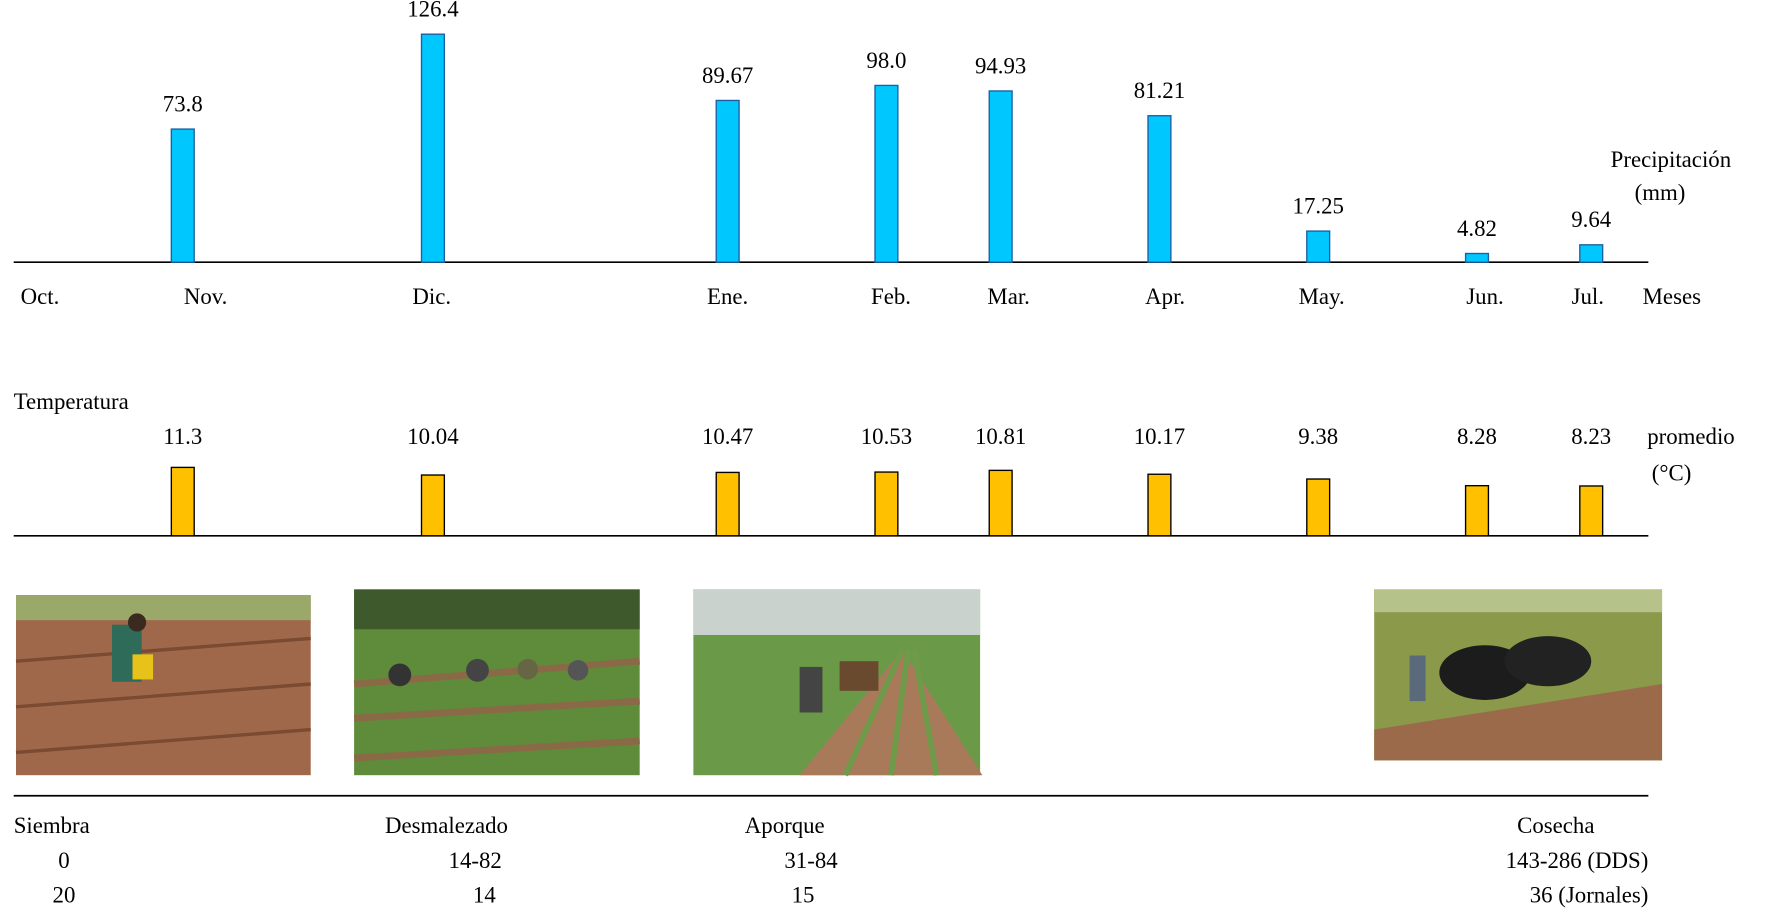 The image size is (1782, 912). What do you see at coordinates (206, 296) in the screenshot?
I see `x-tick-label: Nov.` at bounding box center [206, 296].